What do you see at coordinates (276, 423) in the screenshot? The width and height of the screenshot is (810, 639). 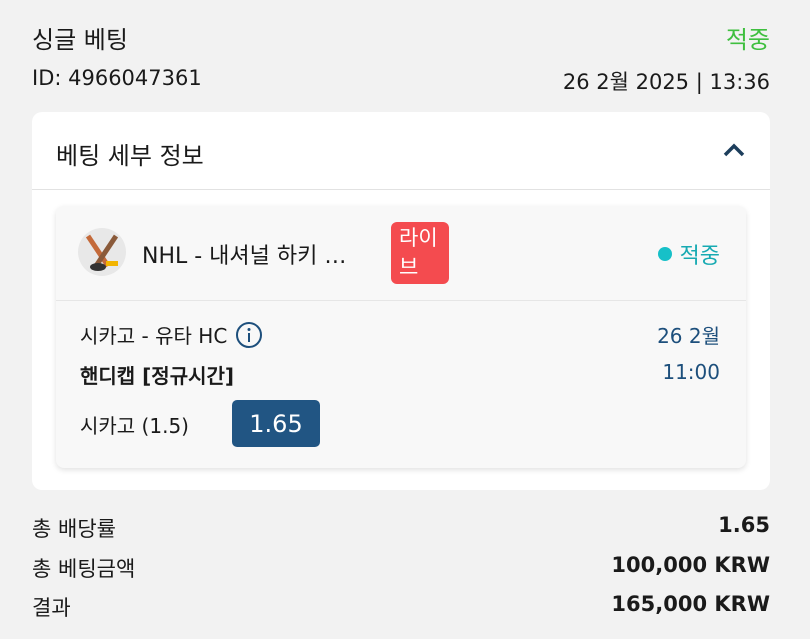 I see `odds-badge: 1.65` at bounding box center [276, 423].